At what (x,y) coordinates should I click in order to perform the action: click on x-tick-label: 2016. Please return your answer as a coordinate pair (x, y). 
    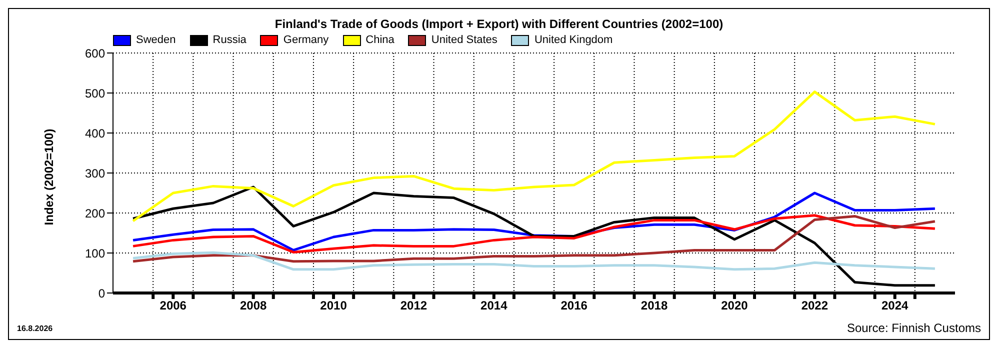
    Looking at the image, I should click on (574, 305).